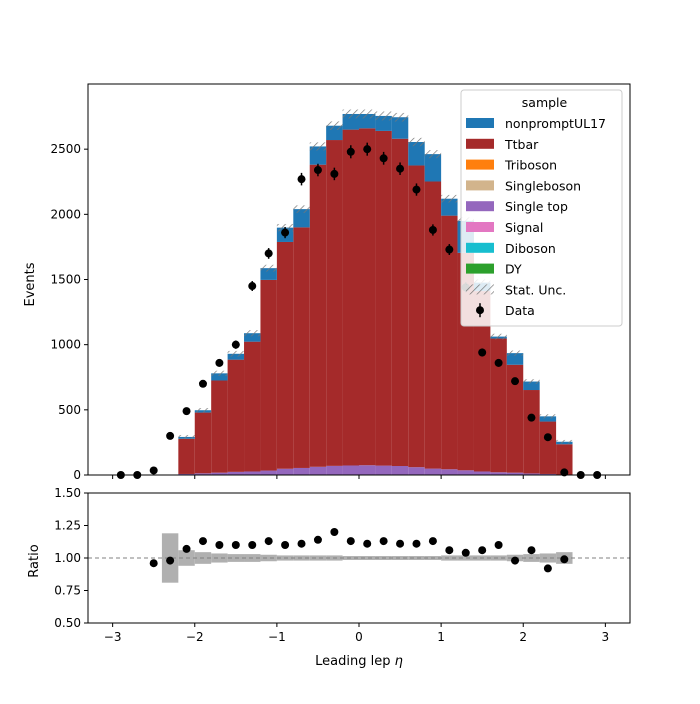  I want to click on legend-label: Stat. Unc., so click(535, 289).